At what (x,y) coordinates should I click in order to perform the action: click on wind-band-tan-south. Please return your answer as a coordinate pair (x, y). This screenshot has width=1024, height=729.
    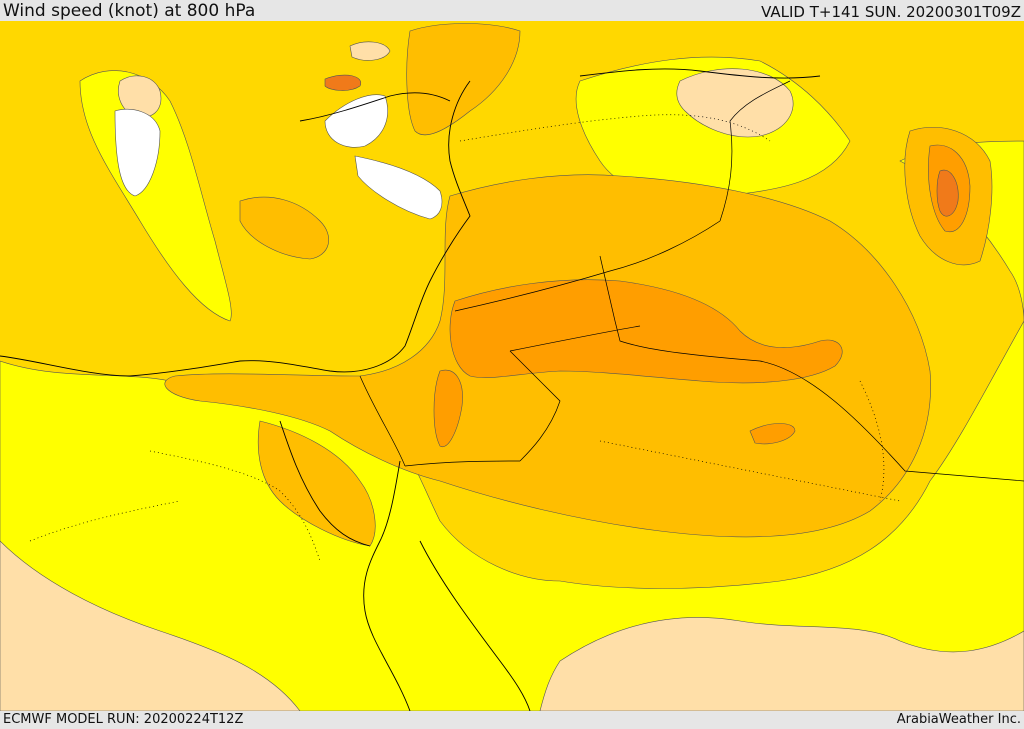
    Looking at the image, I should click on (781, 664).